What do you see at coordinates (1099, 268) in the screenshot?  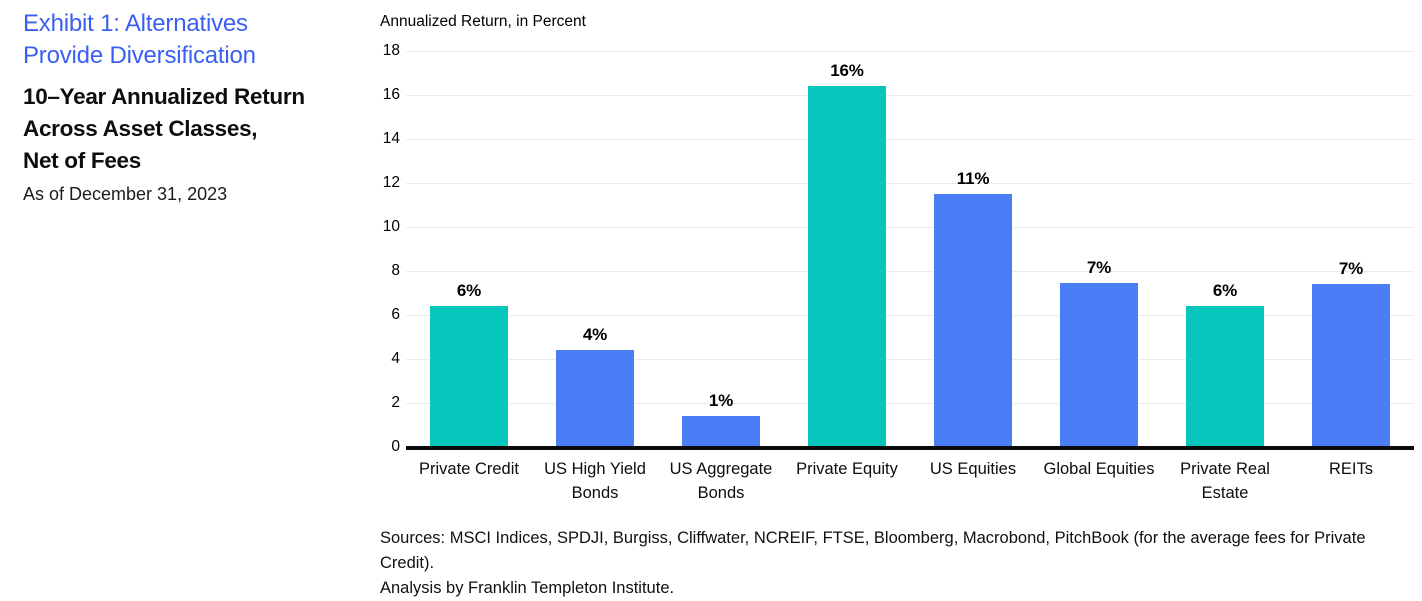 I see `bar-value-label-global-equities: 7%` at bounding box center [1099, 268].